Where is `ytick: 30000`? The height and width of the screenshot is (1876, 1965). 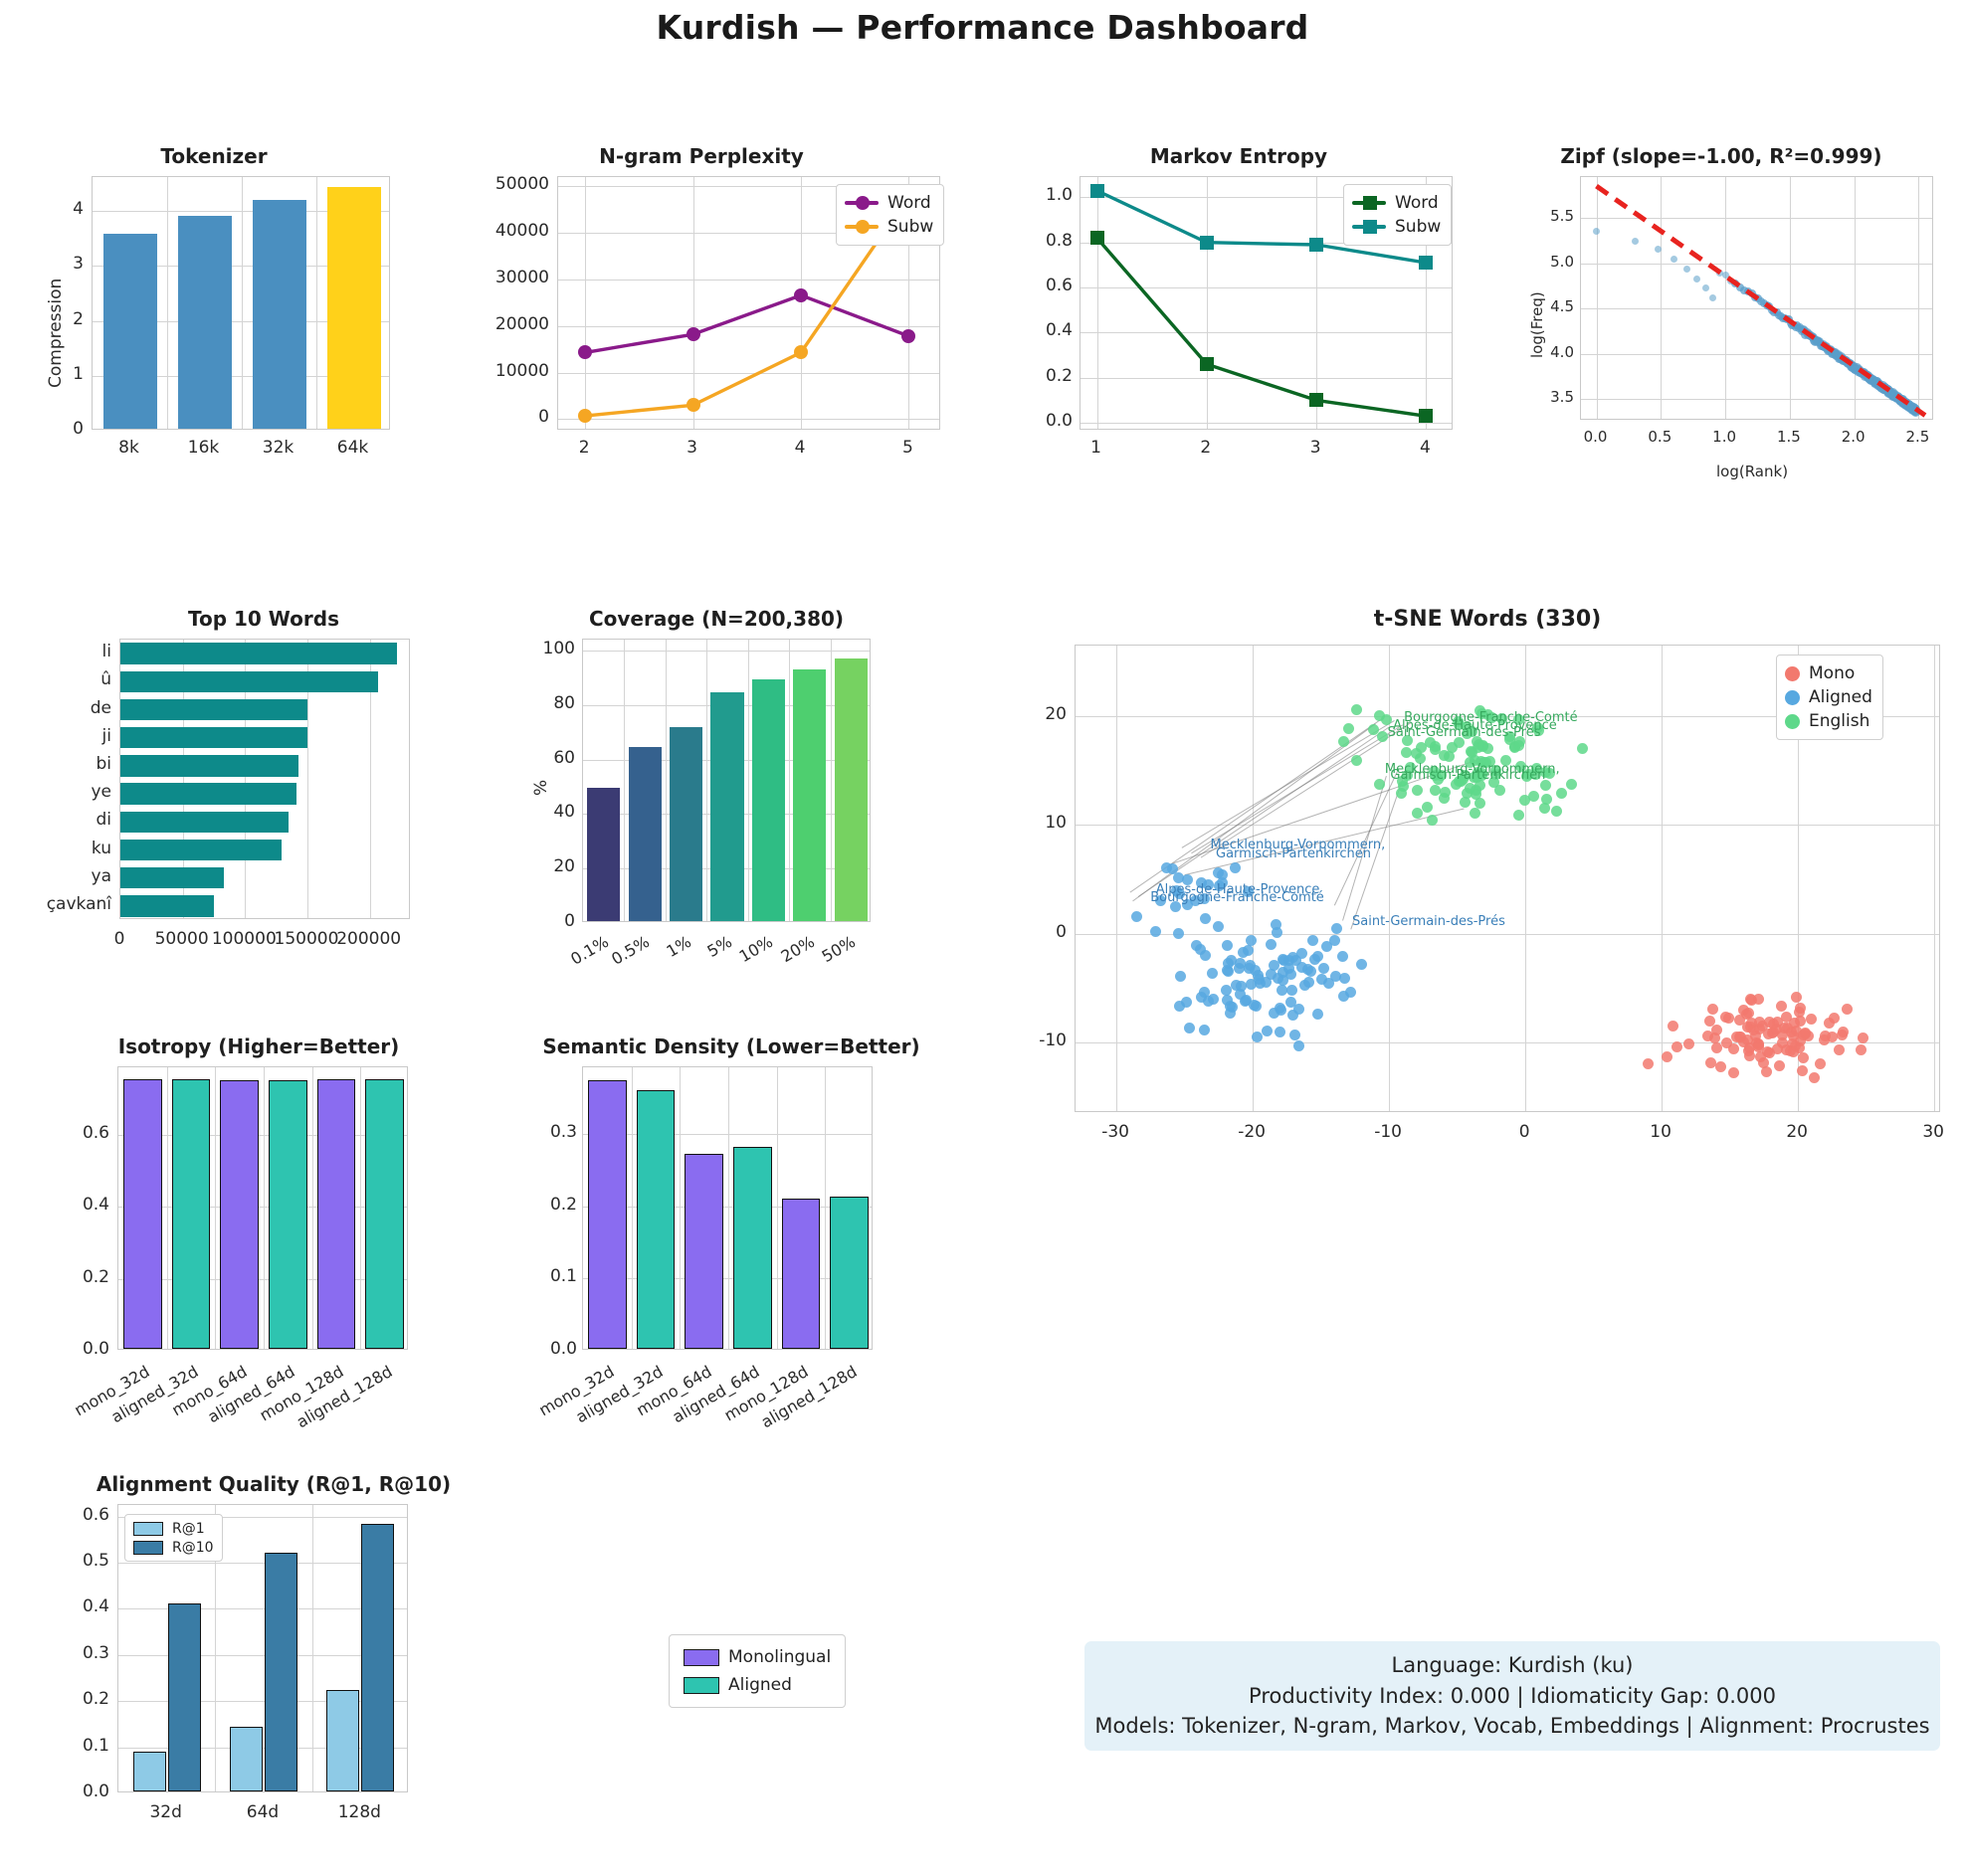
ytick: 30000 is located at coordinates (521, 277).